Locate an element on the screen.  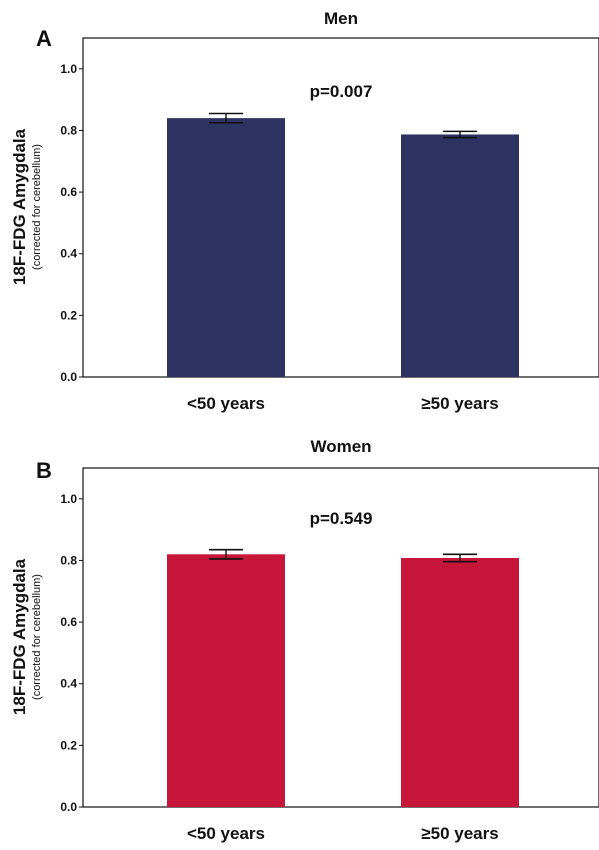
chart-title: Women is located at coordinates (340, 446).